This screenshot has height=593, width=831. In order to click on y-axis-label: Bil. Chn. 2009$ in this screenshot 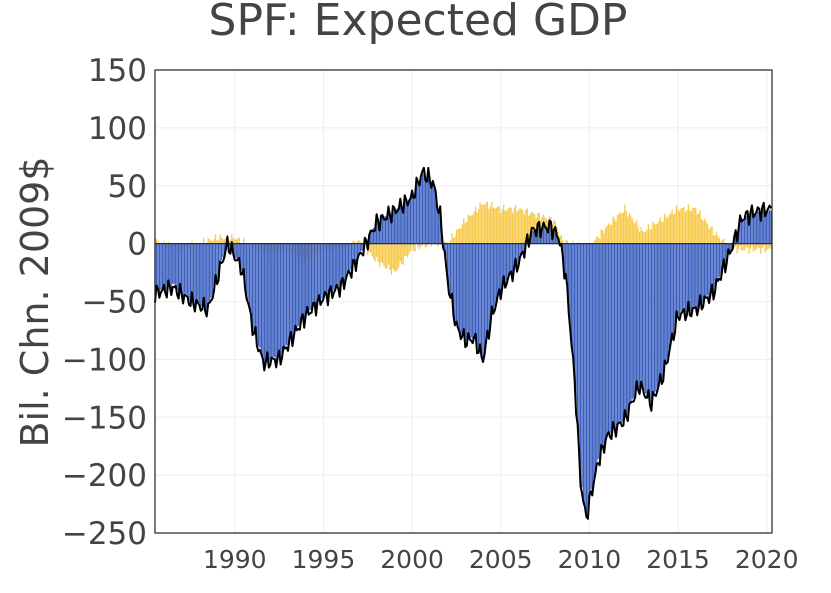, I will do `click(35, 301)`.